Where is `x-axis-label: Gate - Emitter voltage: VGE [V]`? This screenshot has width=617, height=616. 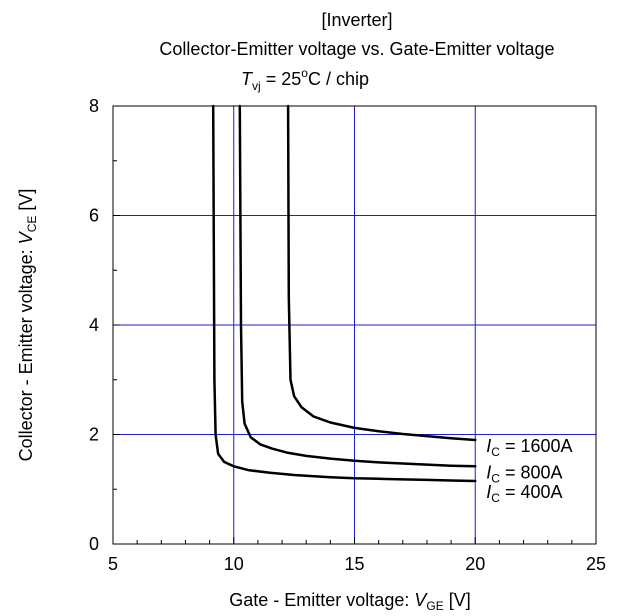
x-axis-label: Gate - Emitter voltage: VGE [V] is located at coordinates (349, 601).